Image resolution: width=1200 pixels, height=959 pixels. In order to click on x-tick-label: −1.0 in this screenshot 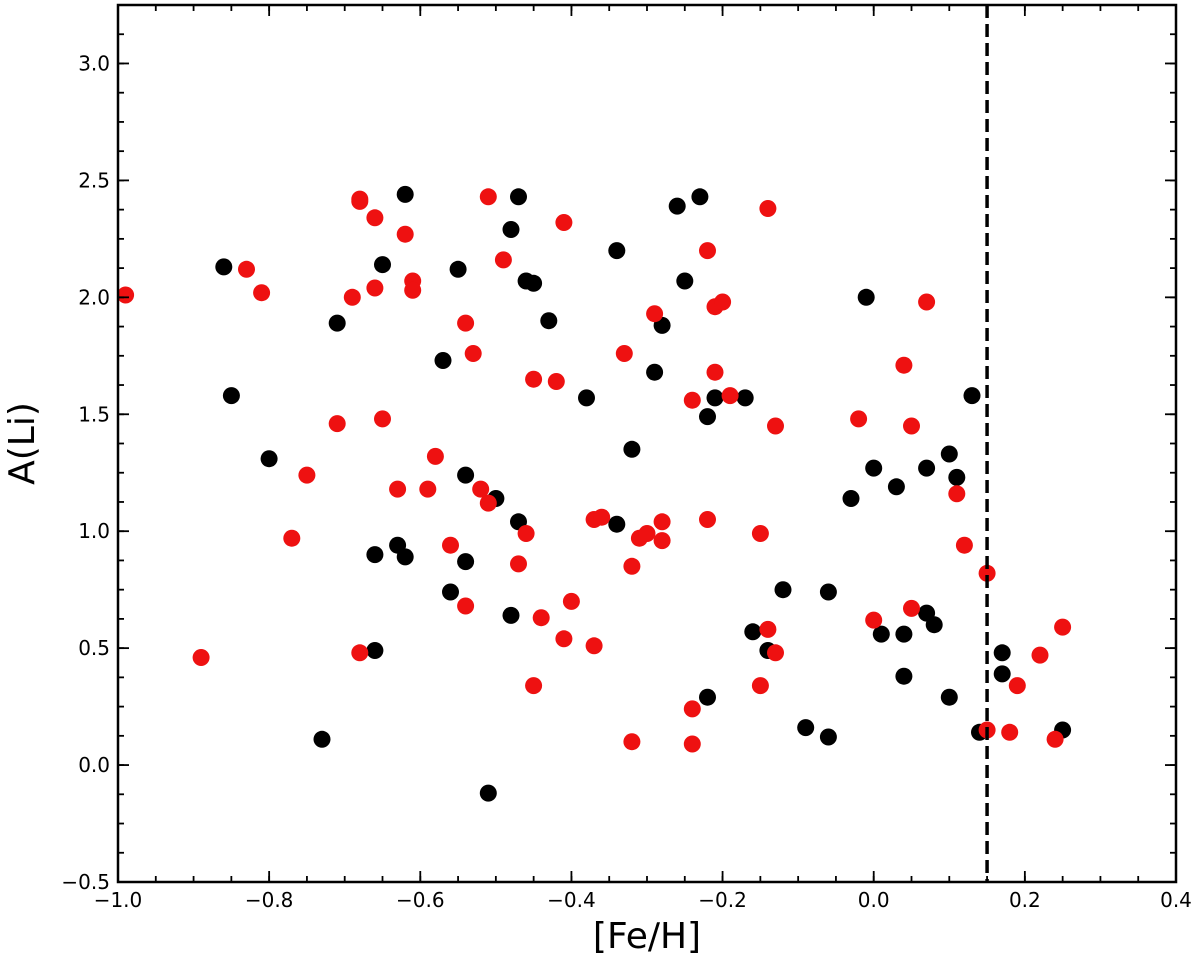, I will do `click(118, 900)`.